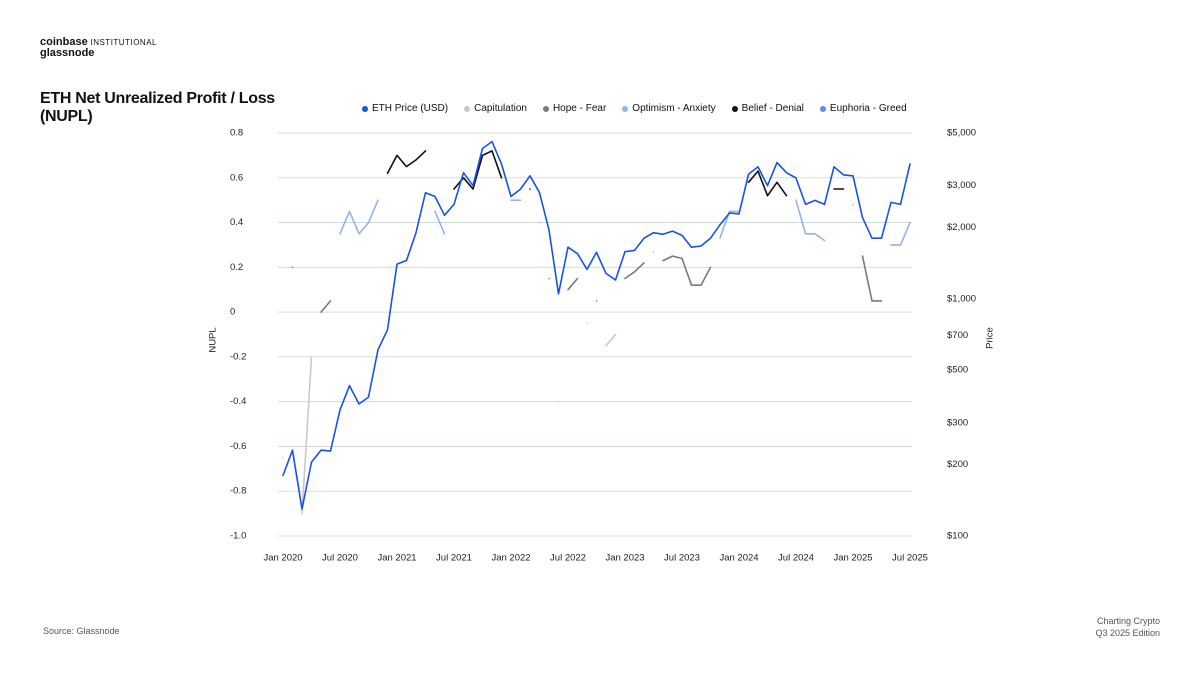  I want to click on y2-tick-label: $1,000, so click(961, 298).